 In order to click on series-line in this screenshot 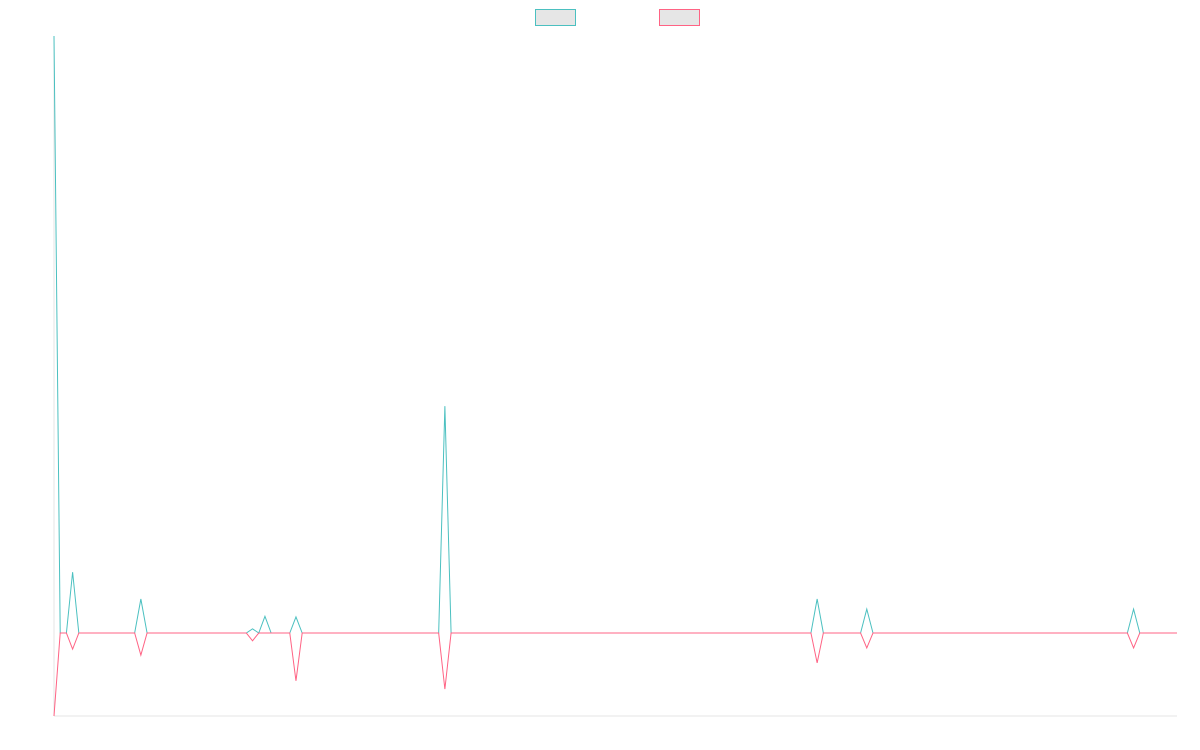, I will do `click(615, 674)`.